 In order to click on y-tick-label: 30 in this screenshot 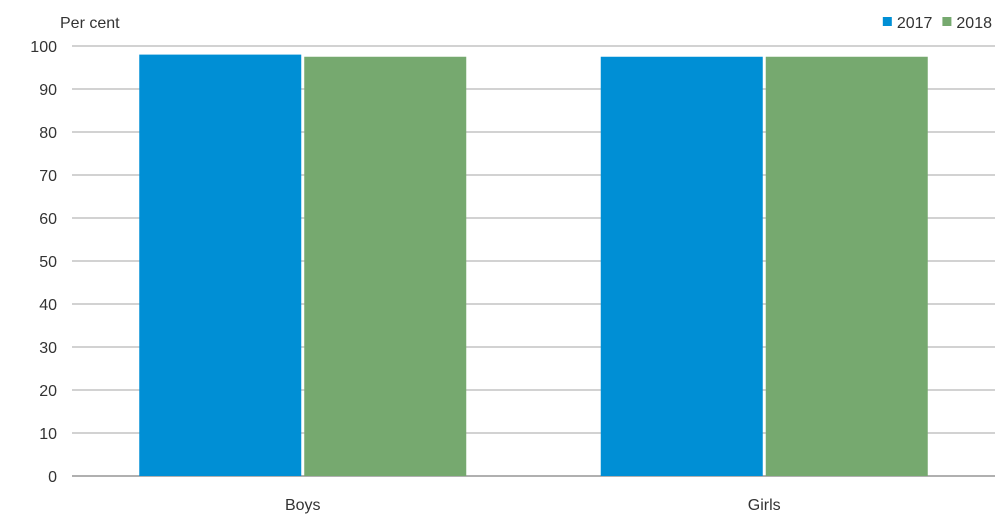, I will do `click(48, 348)`.